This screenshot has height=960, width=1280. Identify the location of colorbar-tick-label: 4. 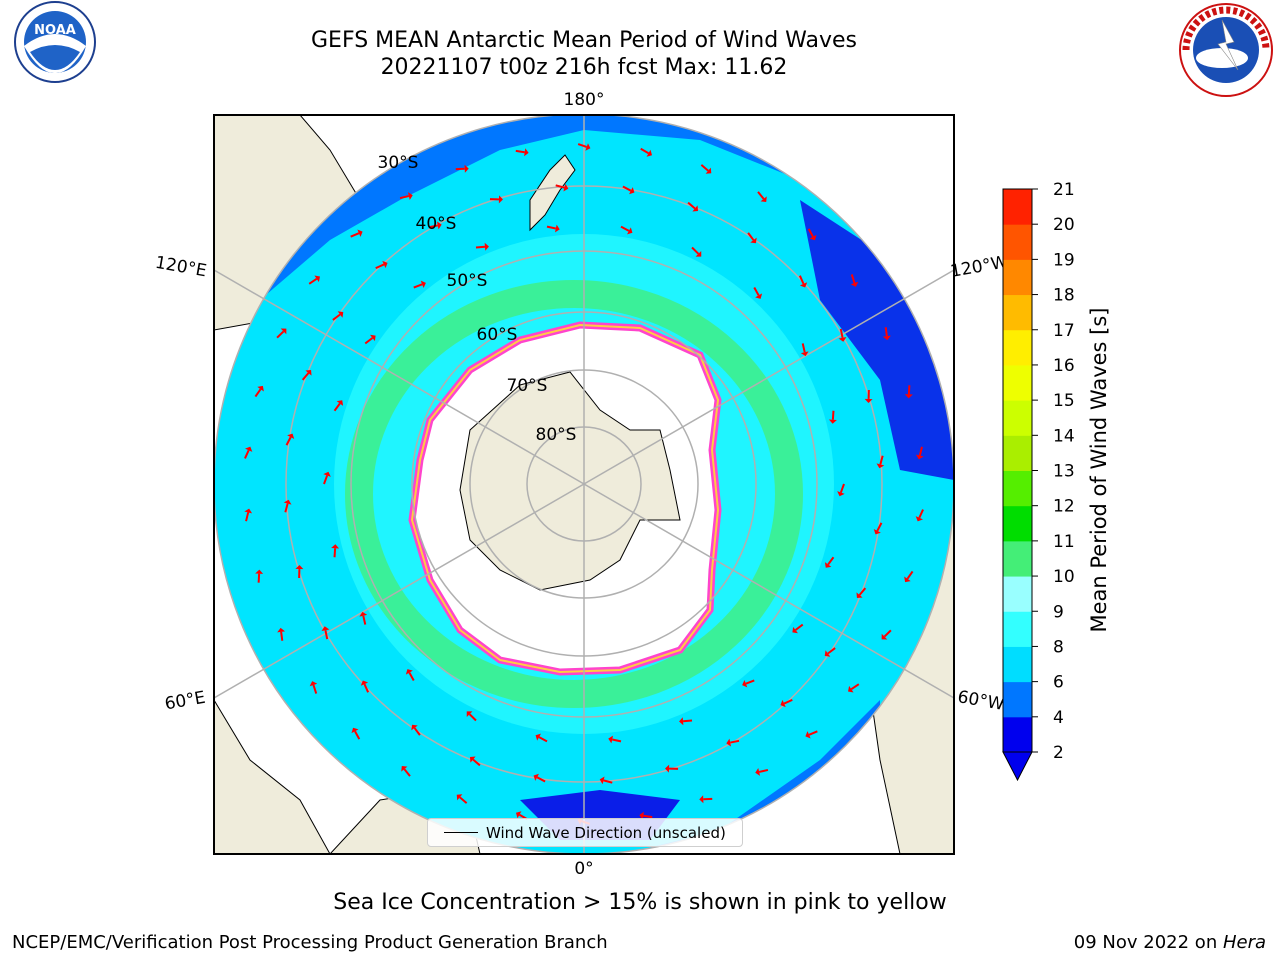
(1058, 718).